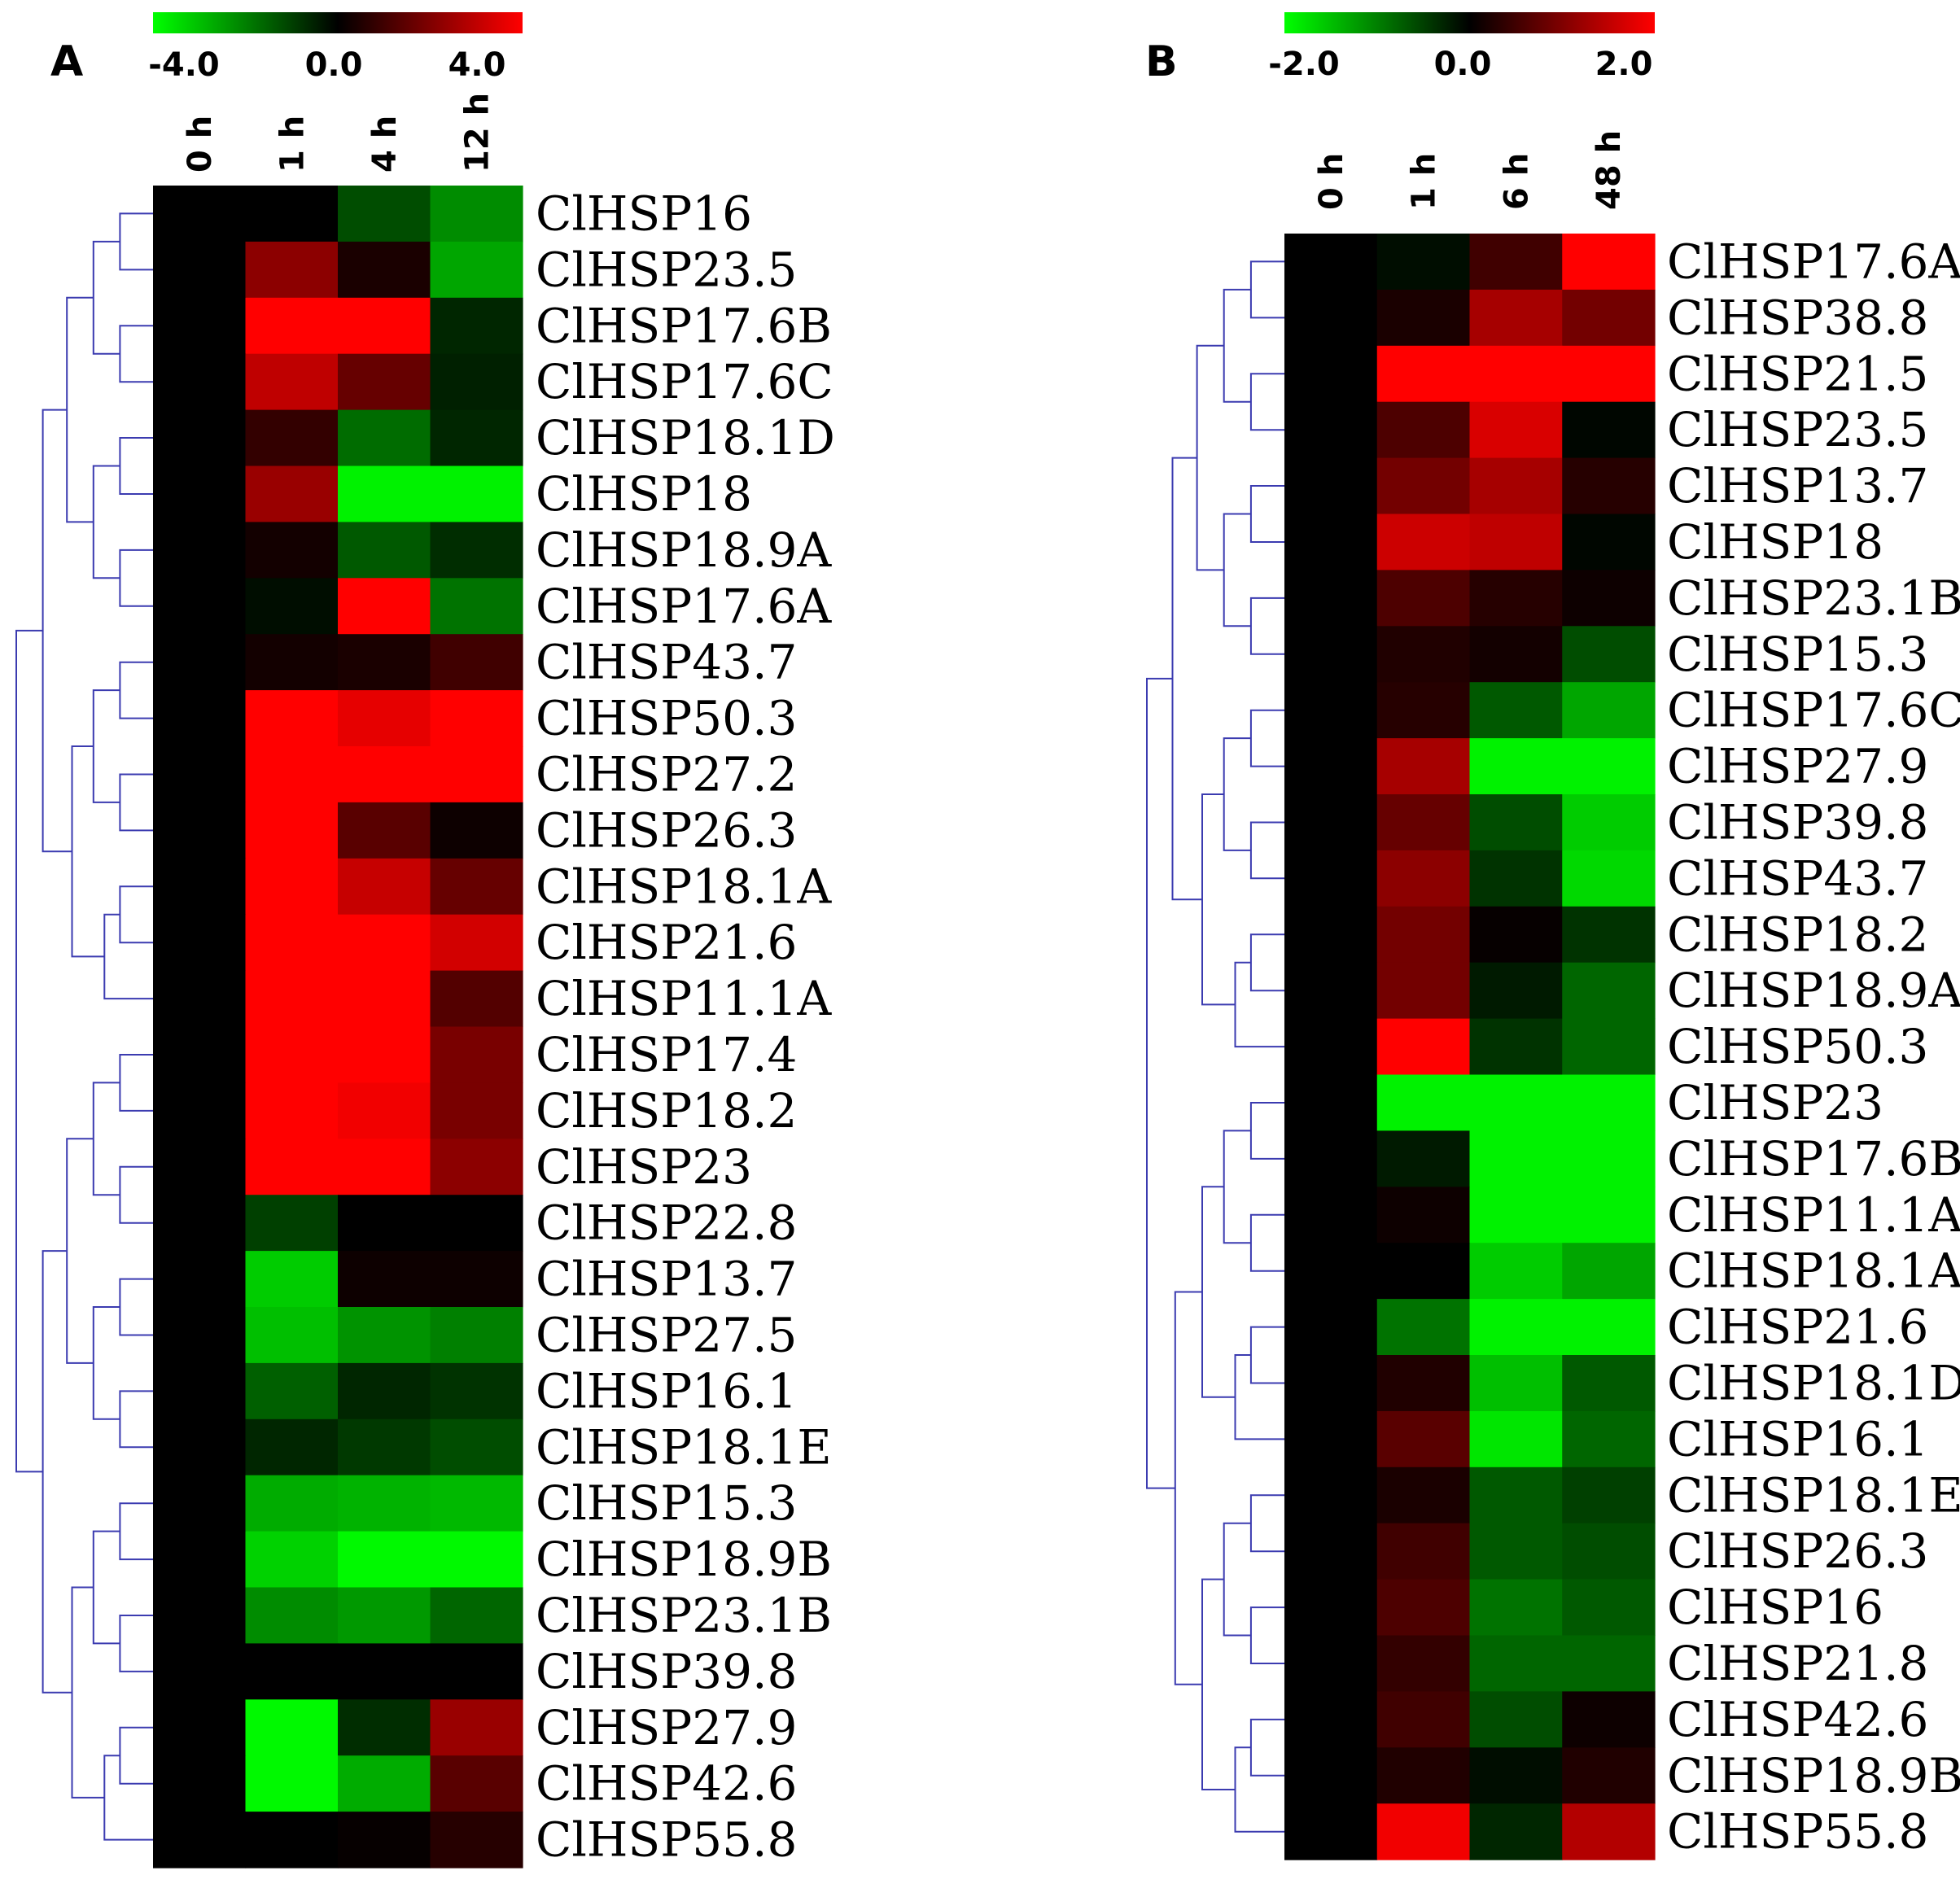 Image resolution: width=1960 pixels, height=1897 pixels. I want to click on row-label: ClHSP18.9B, so click(684, 1559).